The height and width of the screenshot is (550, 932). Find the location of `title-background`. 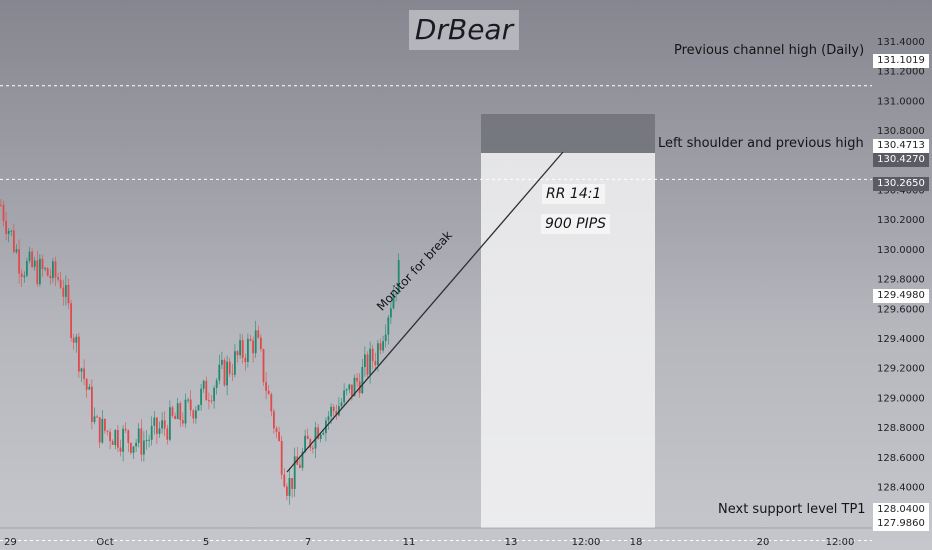

title-background is located at coordinates (464, 30).